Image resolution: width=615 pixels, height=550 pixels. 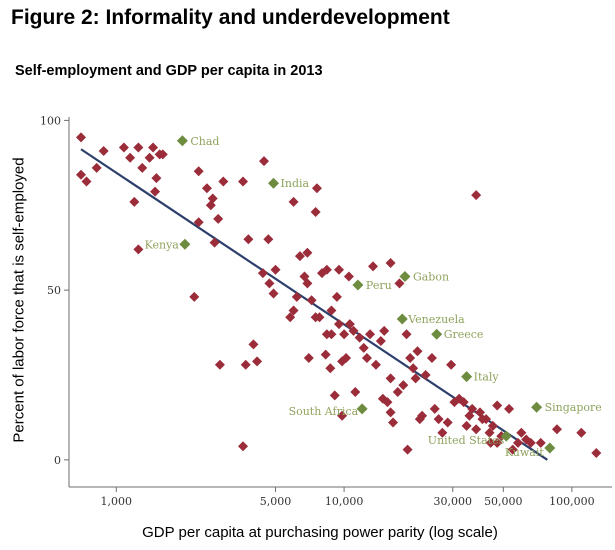 What do you see at coordinates (453, 501) in the screenshot?
I see `x-tick-label: 30,000` at bounding box center [453, 501].